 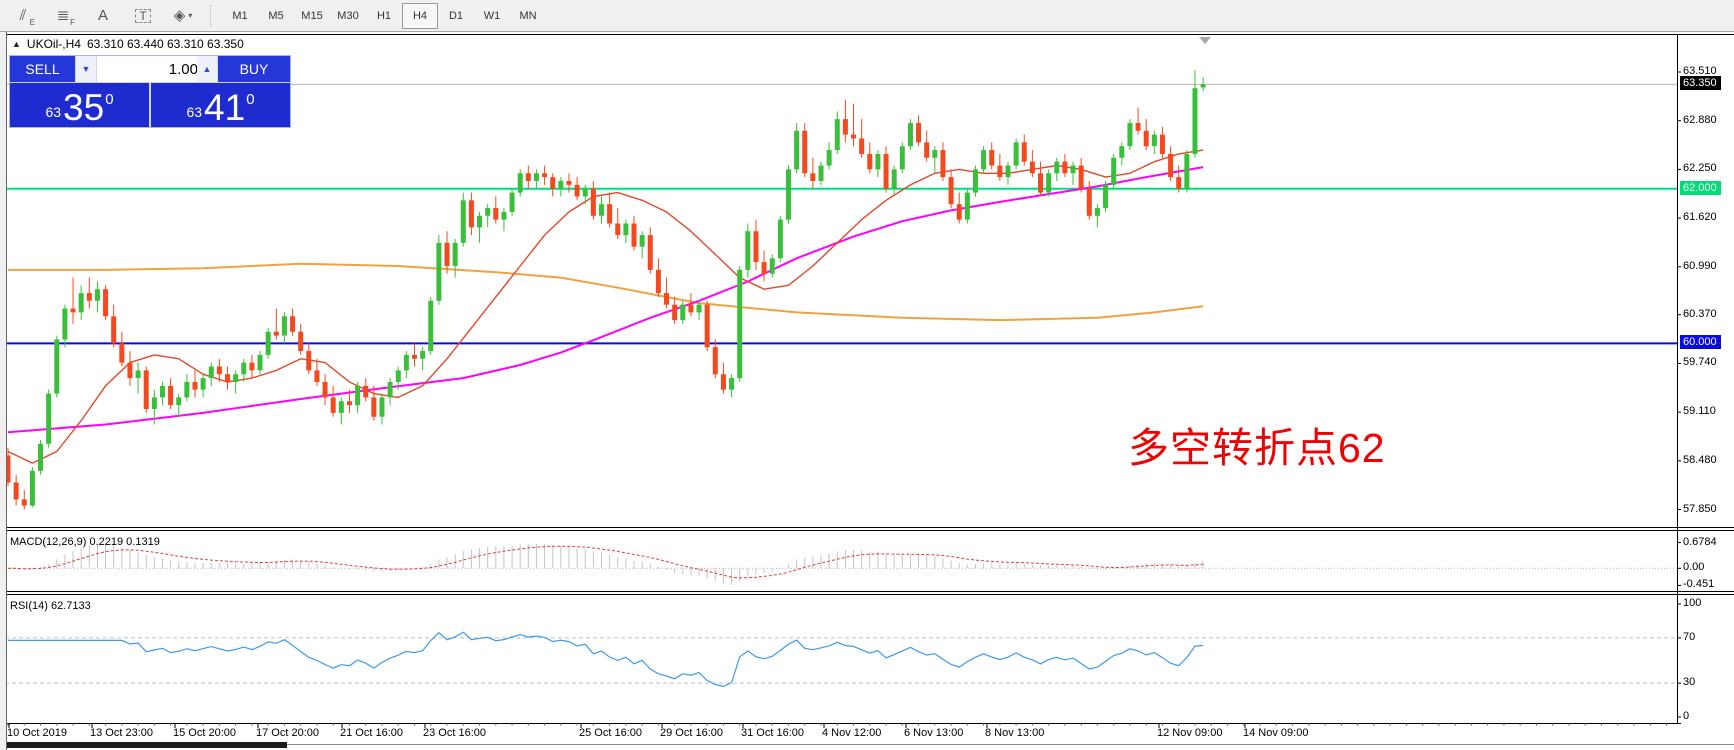 What do you see at coordinates (454, 733) in the screenshot?
I see `date-tick-label: 23 Oct 16:00` at bounding box center [454, 733].